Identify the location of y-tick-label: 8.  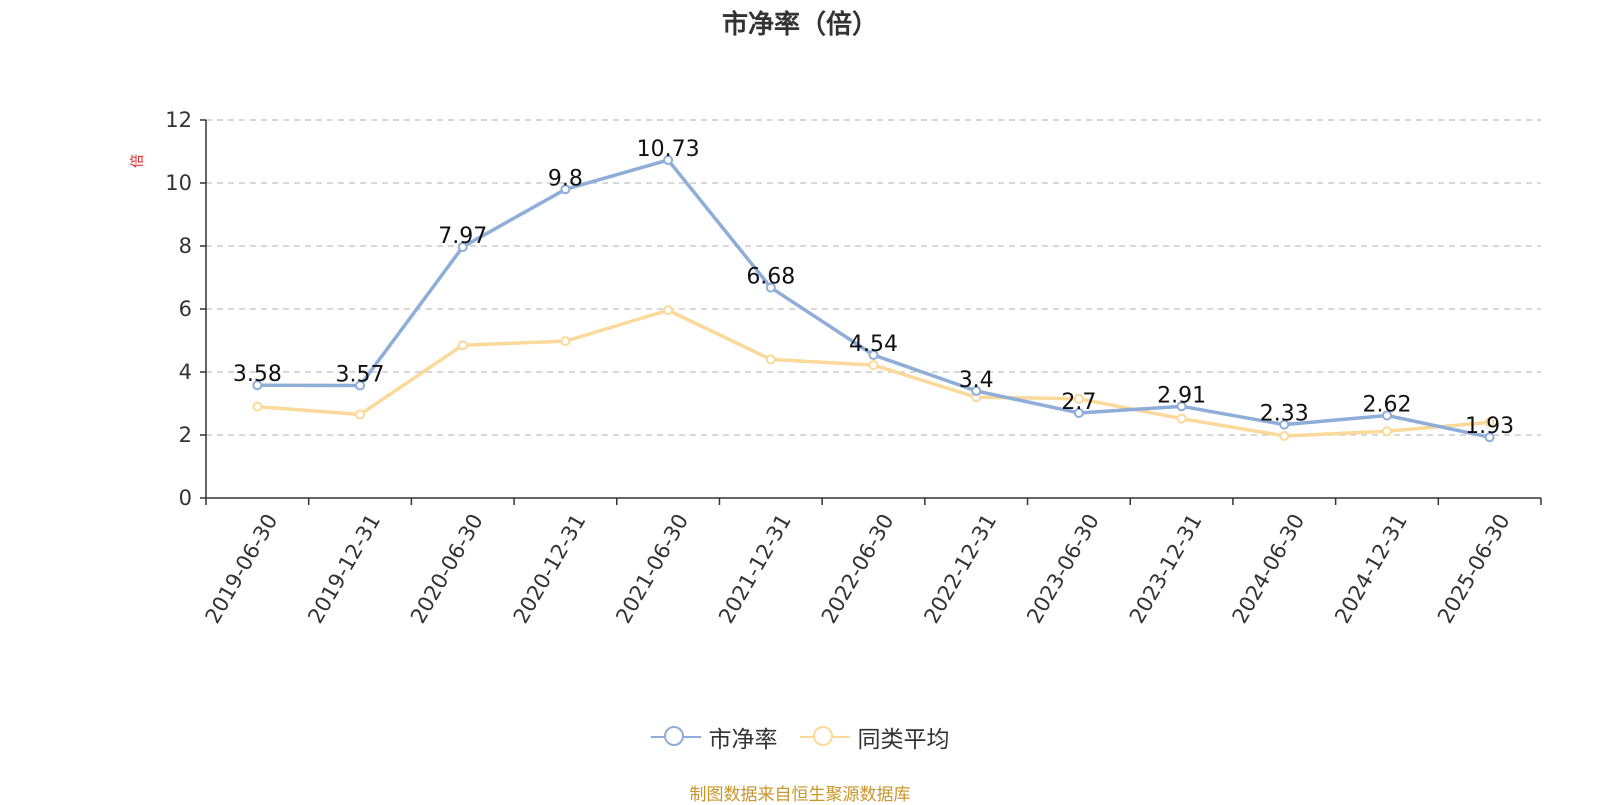
(185, 246).